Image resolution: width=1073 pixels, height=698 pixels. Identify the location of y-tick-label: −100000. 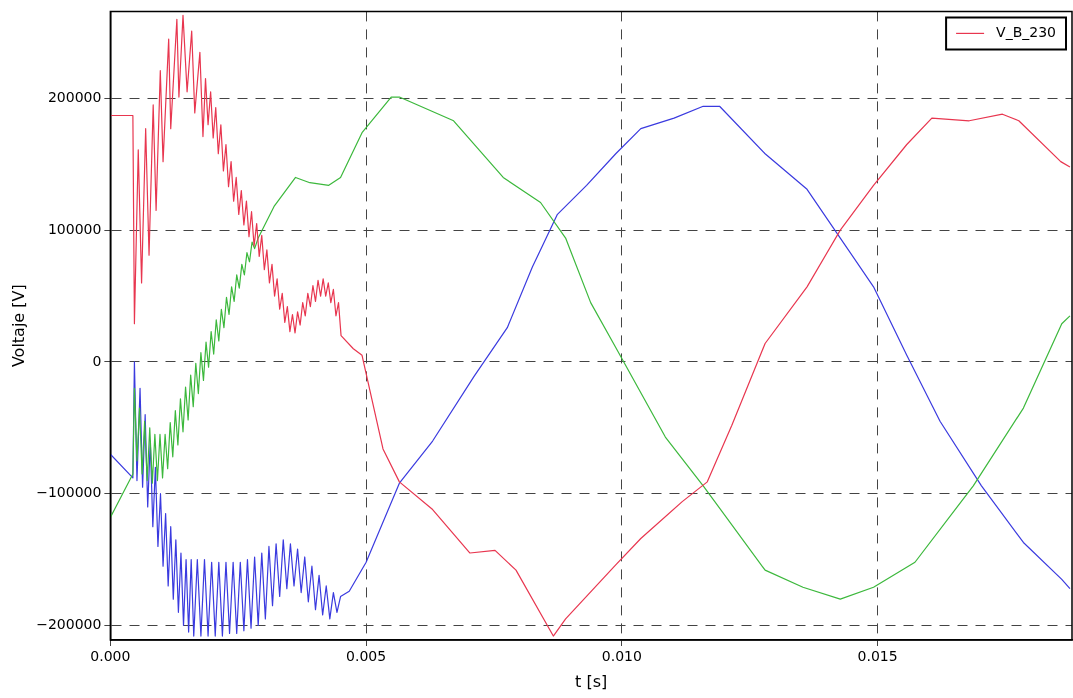
(69, 492).